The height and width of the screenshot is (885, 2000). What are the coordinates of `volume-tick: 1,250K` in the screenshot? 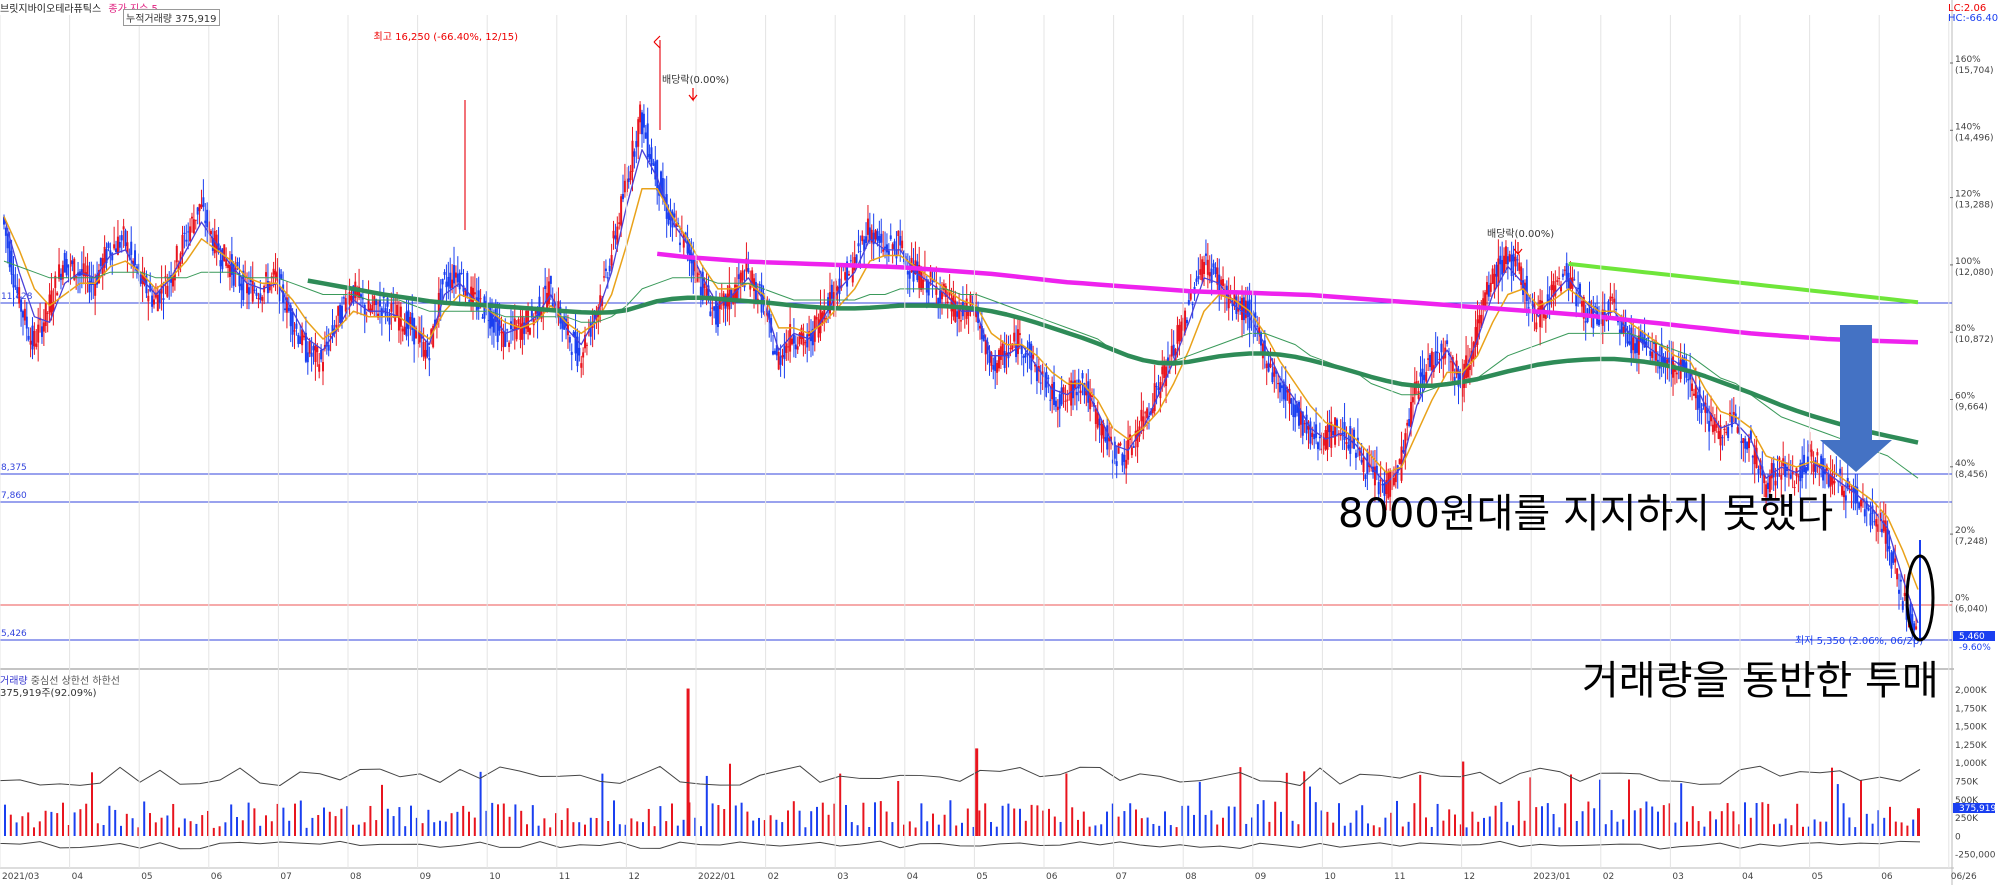 It's located at (1971, 746).